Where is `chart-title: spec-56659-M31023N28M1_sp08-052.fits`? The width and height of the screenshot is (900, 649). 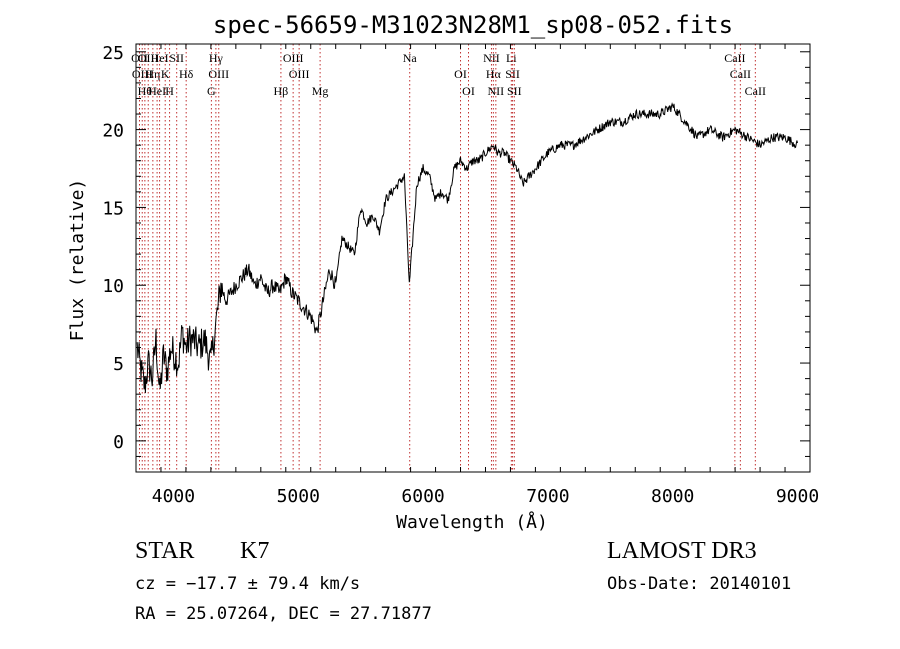 chart-title: spec-56659-M31023N28M1_sp08-052.fits is located at coordinates (473, 25).